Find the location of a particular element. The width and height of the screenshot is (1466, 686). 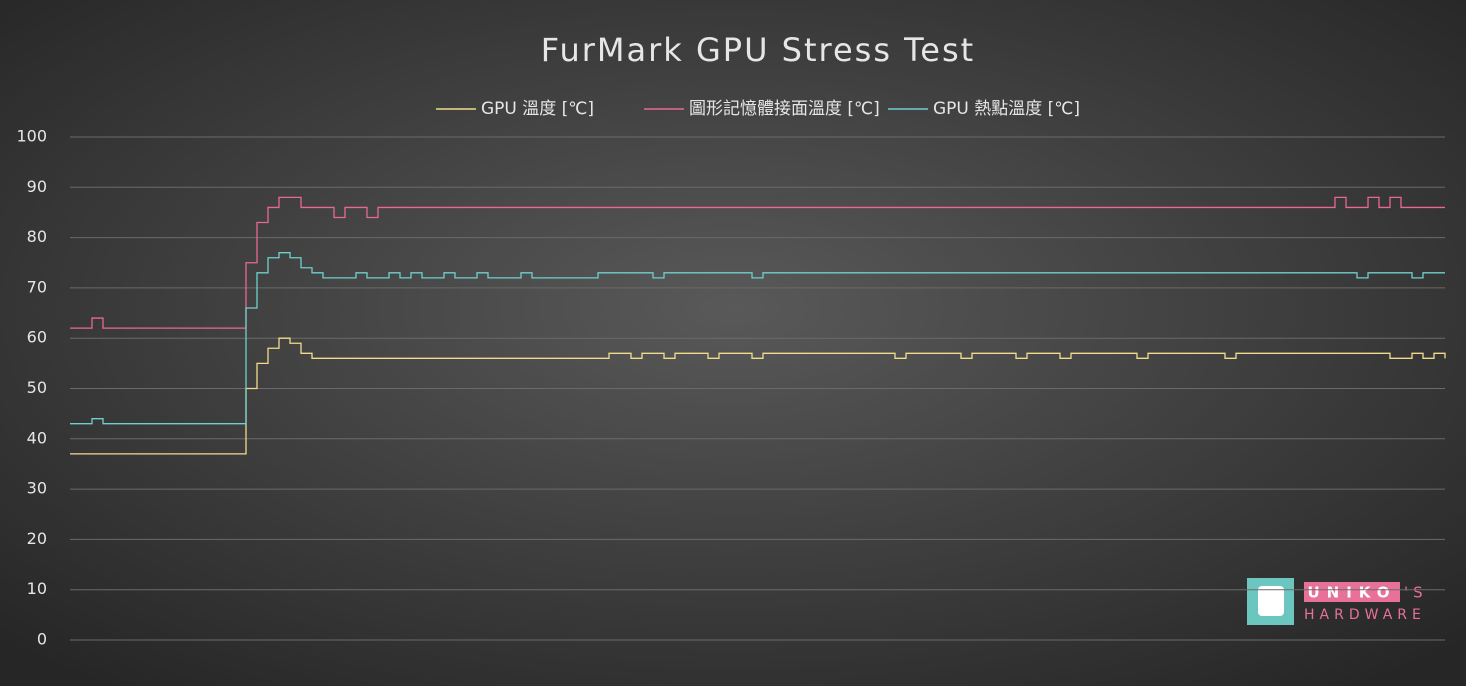

logo-name: UNIKO is located at coordinates (1351, 593).